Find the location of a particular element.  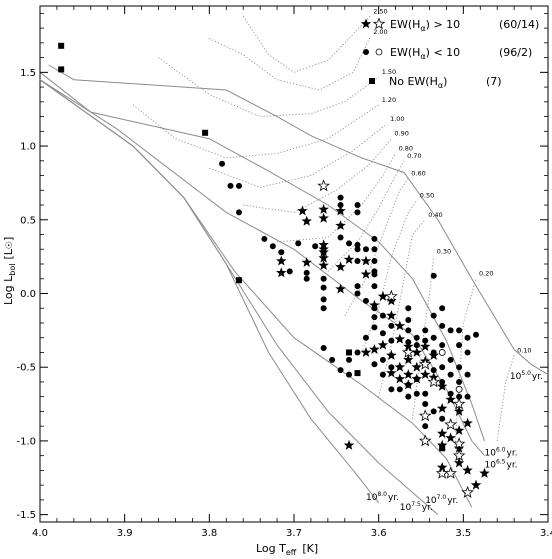

legend-entry-2-count: (96/2) is located at coordinates (515, 52).